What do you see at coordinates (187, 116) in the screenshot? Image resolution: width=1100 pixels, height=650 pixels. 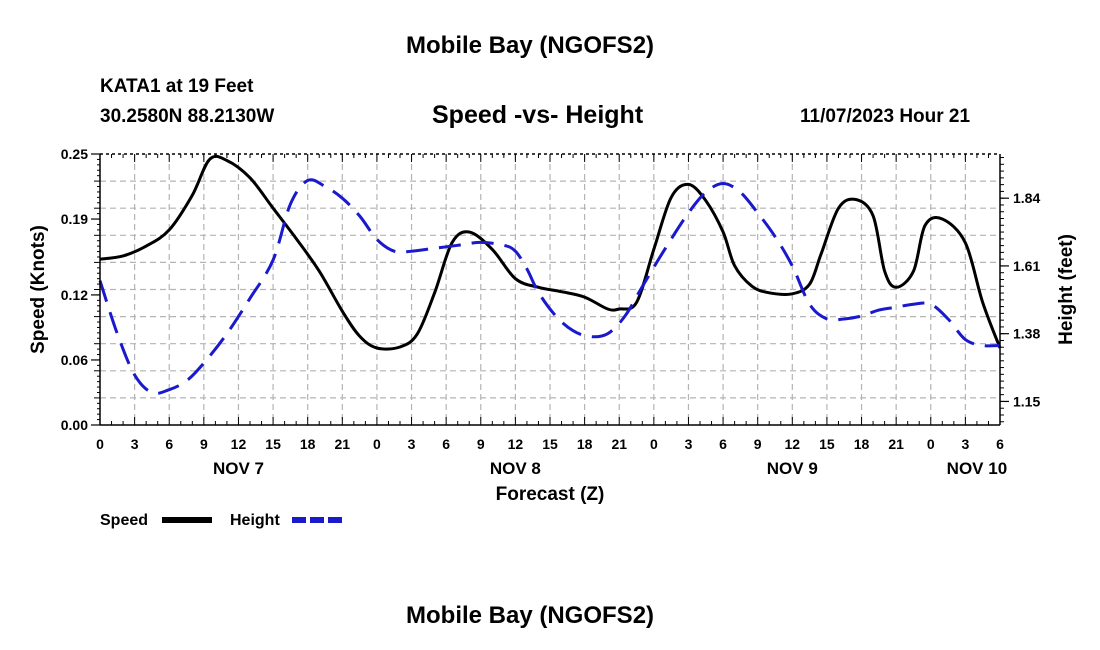 I see `station-coords: 30.2580N 88.2130W` at bounding box center [187, 116].